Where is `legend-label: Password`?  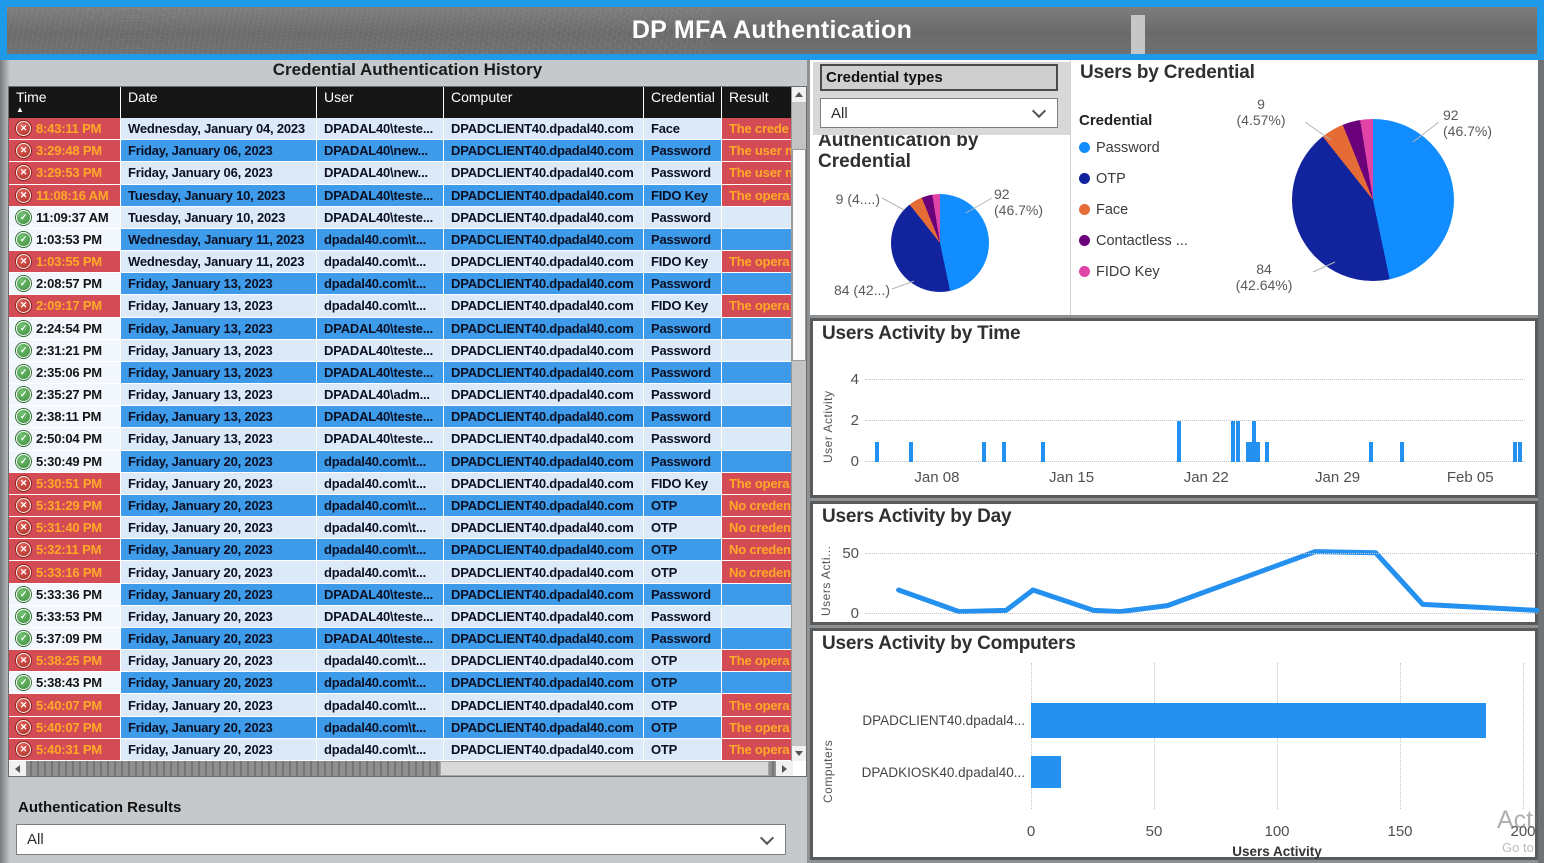 legend-label: Password is located at coordinates (1128, 147).